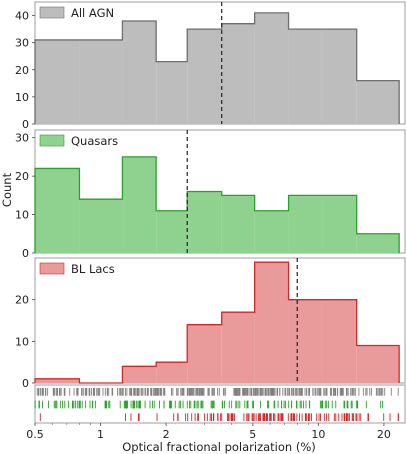  I want to click on legend: All AGN, so click(76, 13).